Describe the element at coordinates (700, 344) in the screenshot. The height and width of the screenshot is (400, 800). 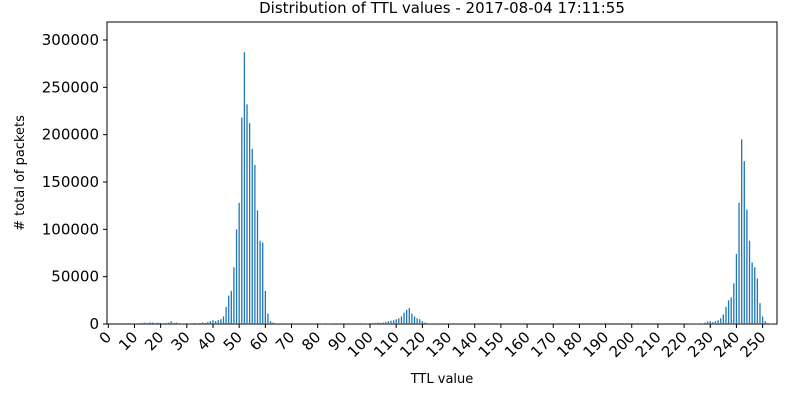
I see `x-tick-label: 230` at that location.